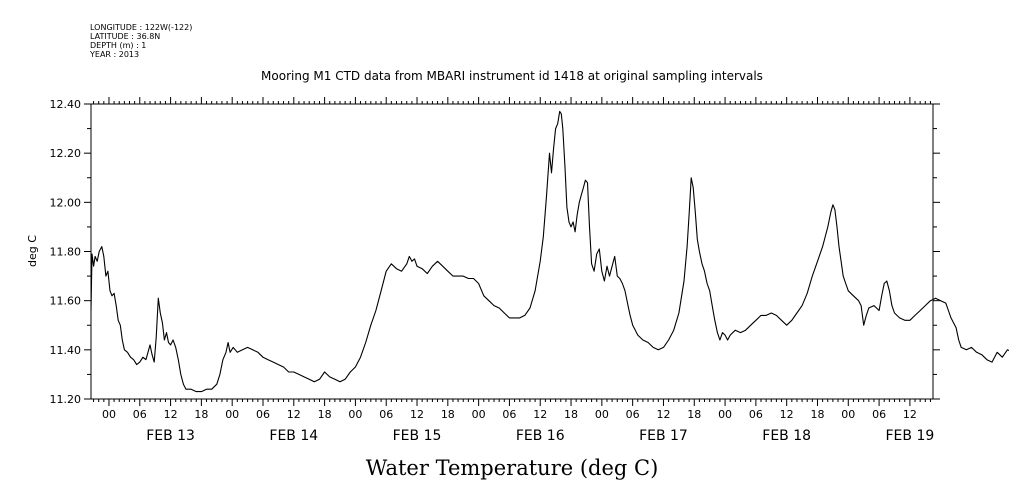  What do you see at coordinates (141, 27) in the screenshot?
I see `longitude-label: LONGITUDE : 122W(-122)` at bounding box center [141, 27].